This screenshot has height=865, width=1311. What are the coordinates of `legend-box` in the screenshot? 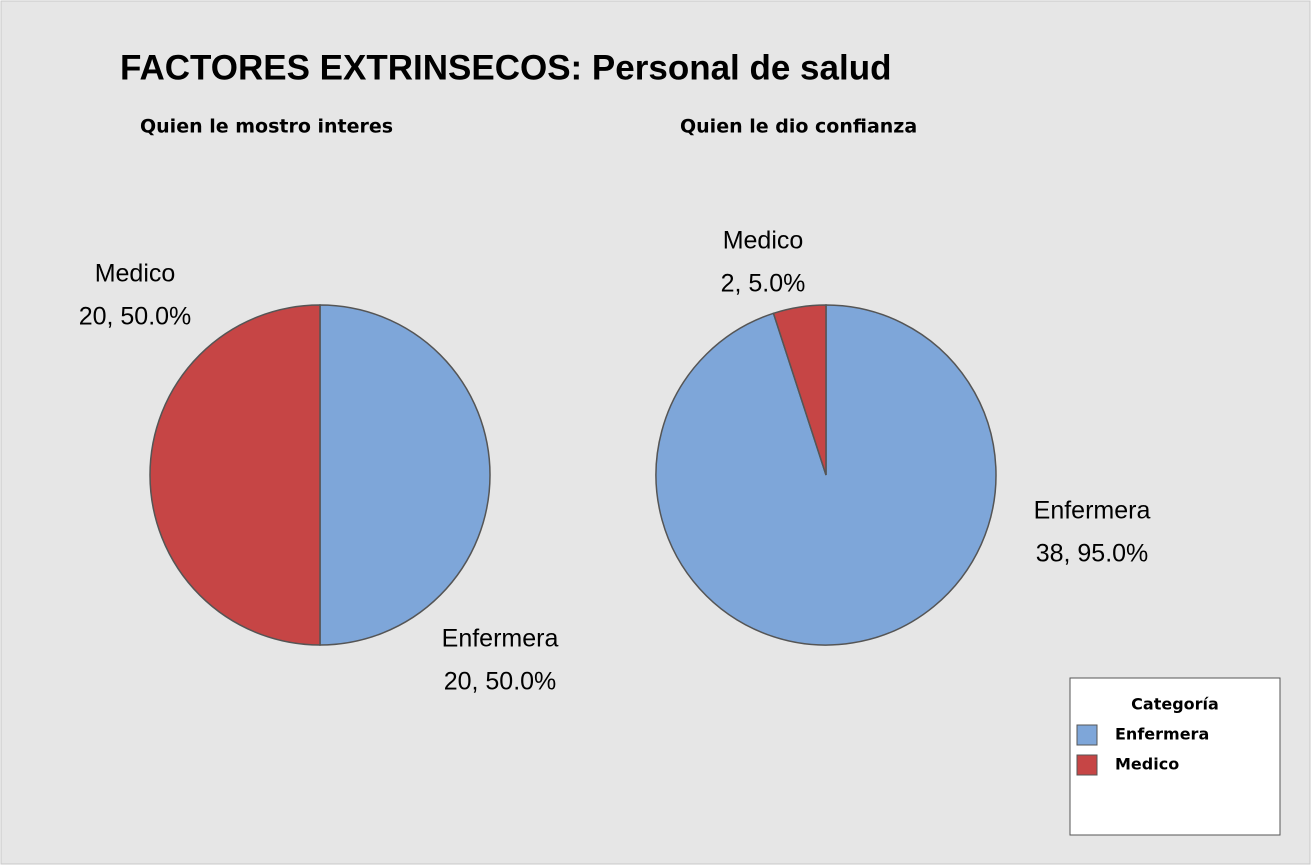 It's located at (1175, 756).